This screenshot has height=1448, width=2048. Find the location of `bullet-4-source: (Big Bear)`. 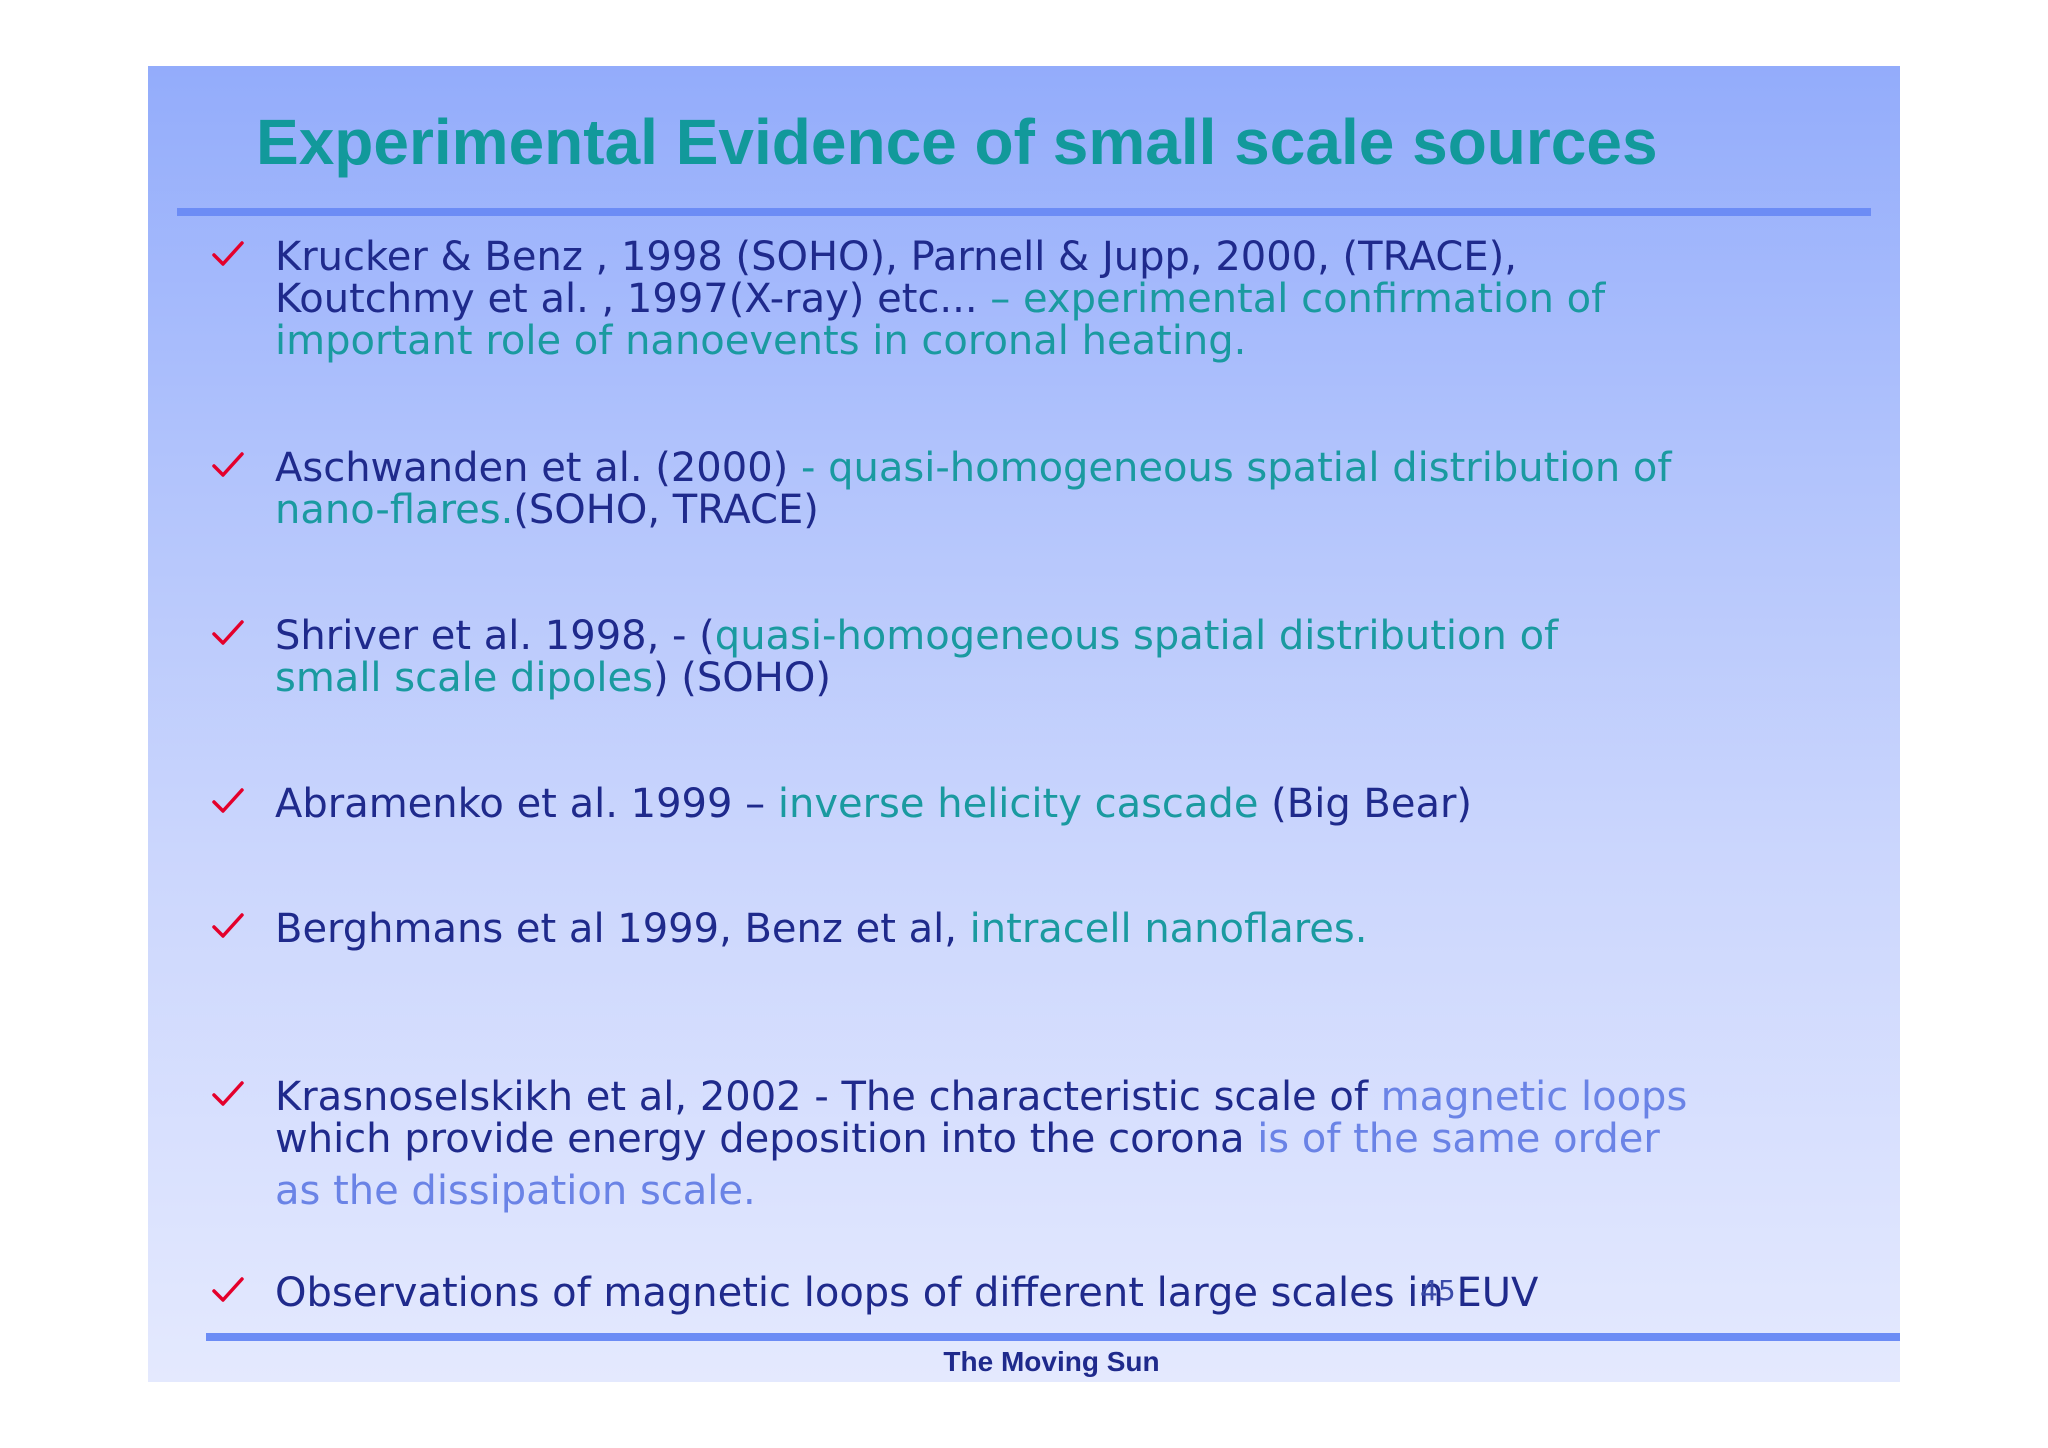

bullet-4-source: (Big Bear) is located at coordinates (1365, 804).